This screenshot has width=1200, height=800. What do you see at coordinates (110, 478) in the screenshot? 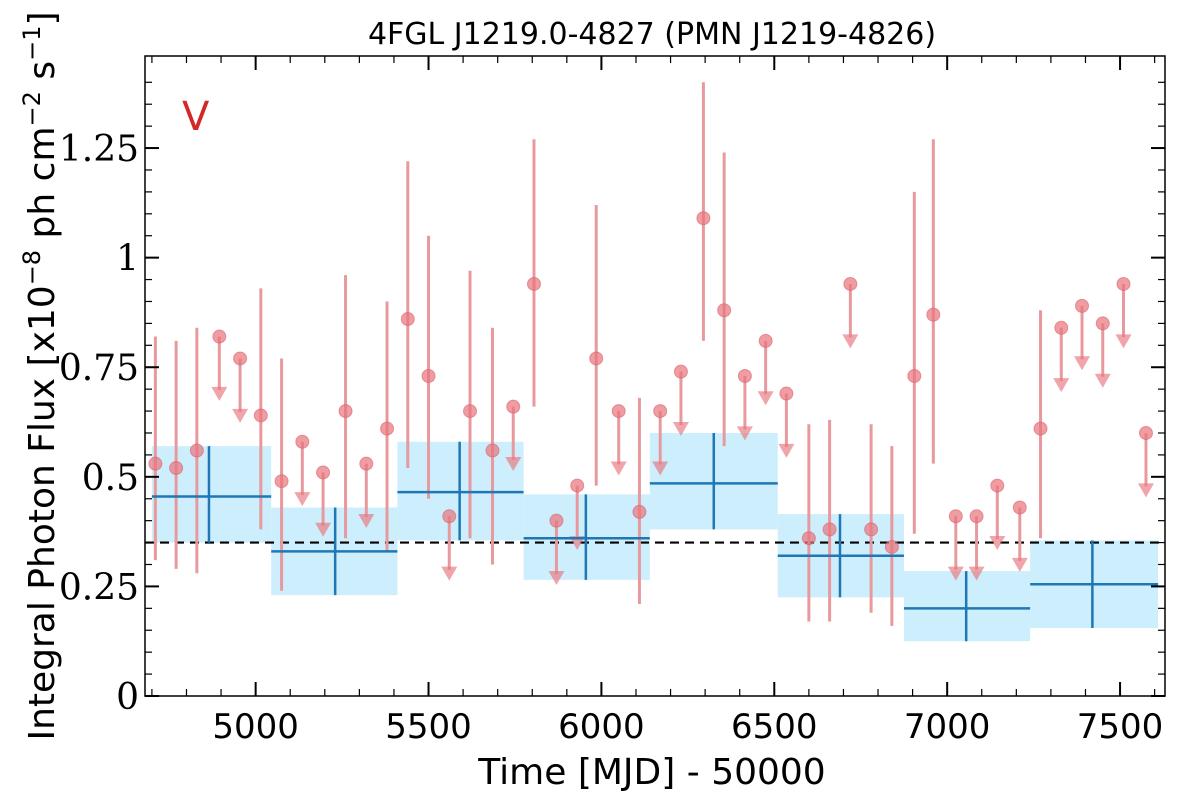
I see `y-tick-label: 0.5` at bounding box center [110, 478].